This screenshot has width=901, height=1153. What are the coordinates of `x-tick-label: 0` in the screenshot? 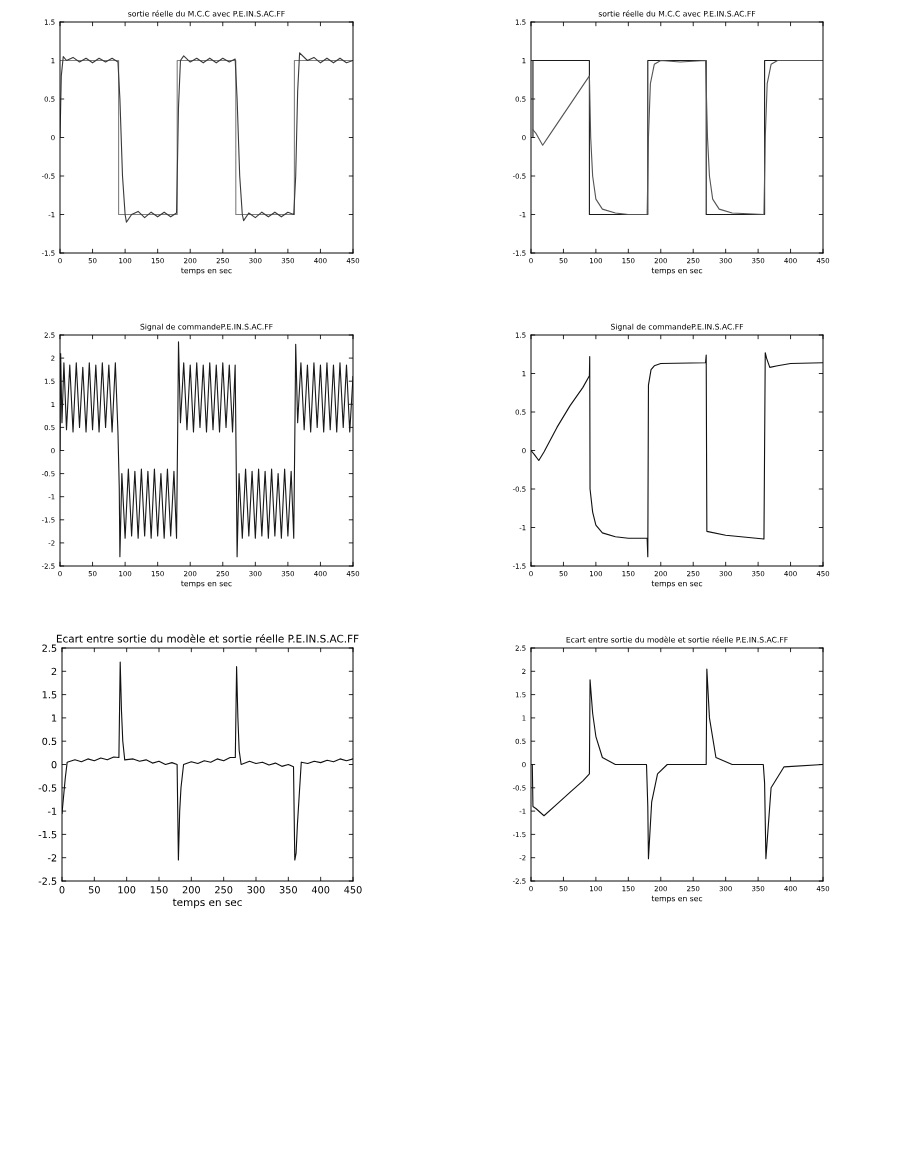 It's located at (62, 890).